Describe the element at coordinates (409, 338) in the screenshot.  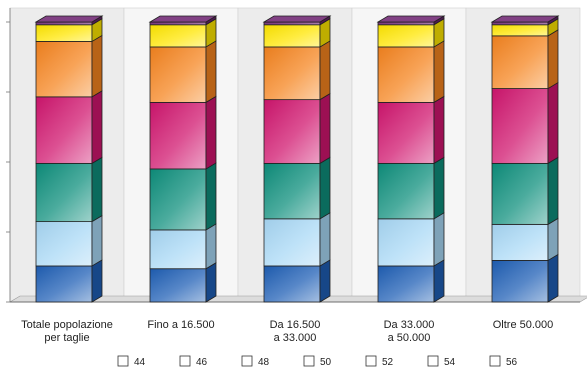
I see `category-label-line: a 50.000` at that location.